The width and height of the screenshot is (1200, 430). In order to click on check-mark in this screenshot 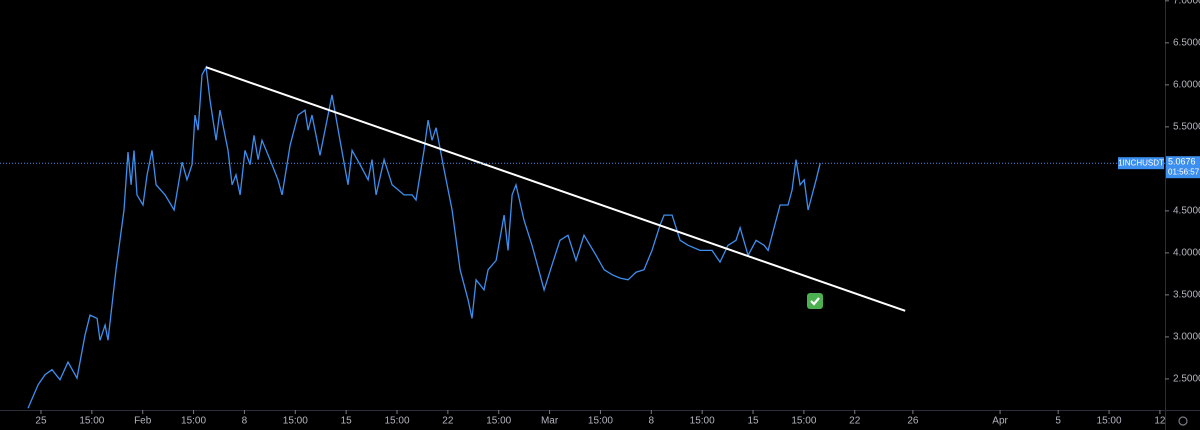, I will do `click(815, 301)`.